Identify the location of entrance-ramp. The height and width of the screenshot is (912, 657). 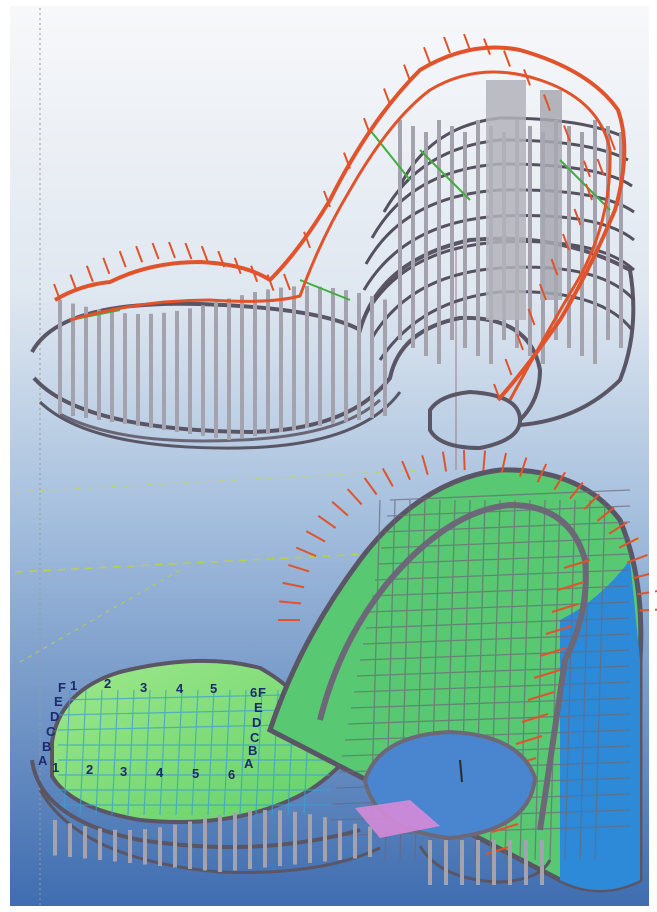
(397, 819).